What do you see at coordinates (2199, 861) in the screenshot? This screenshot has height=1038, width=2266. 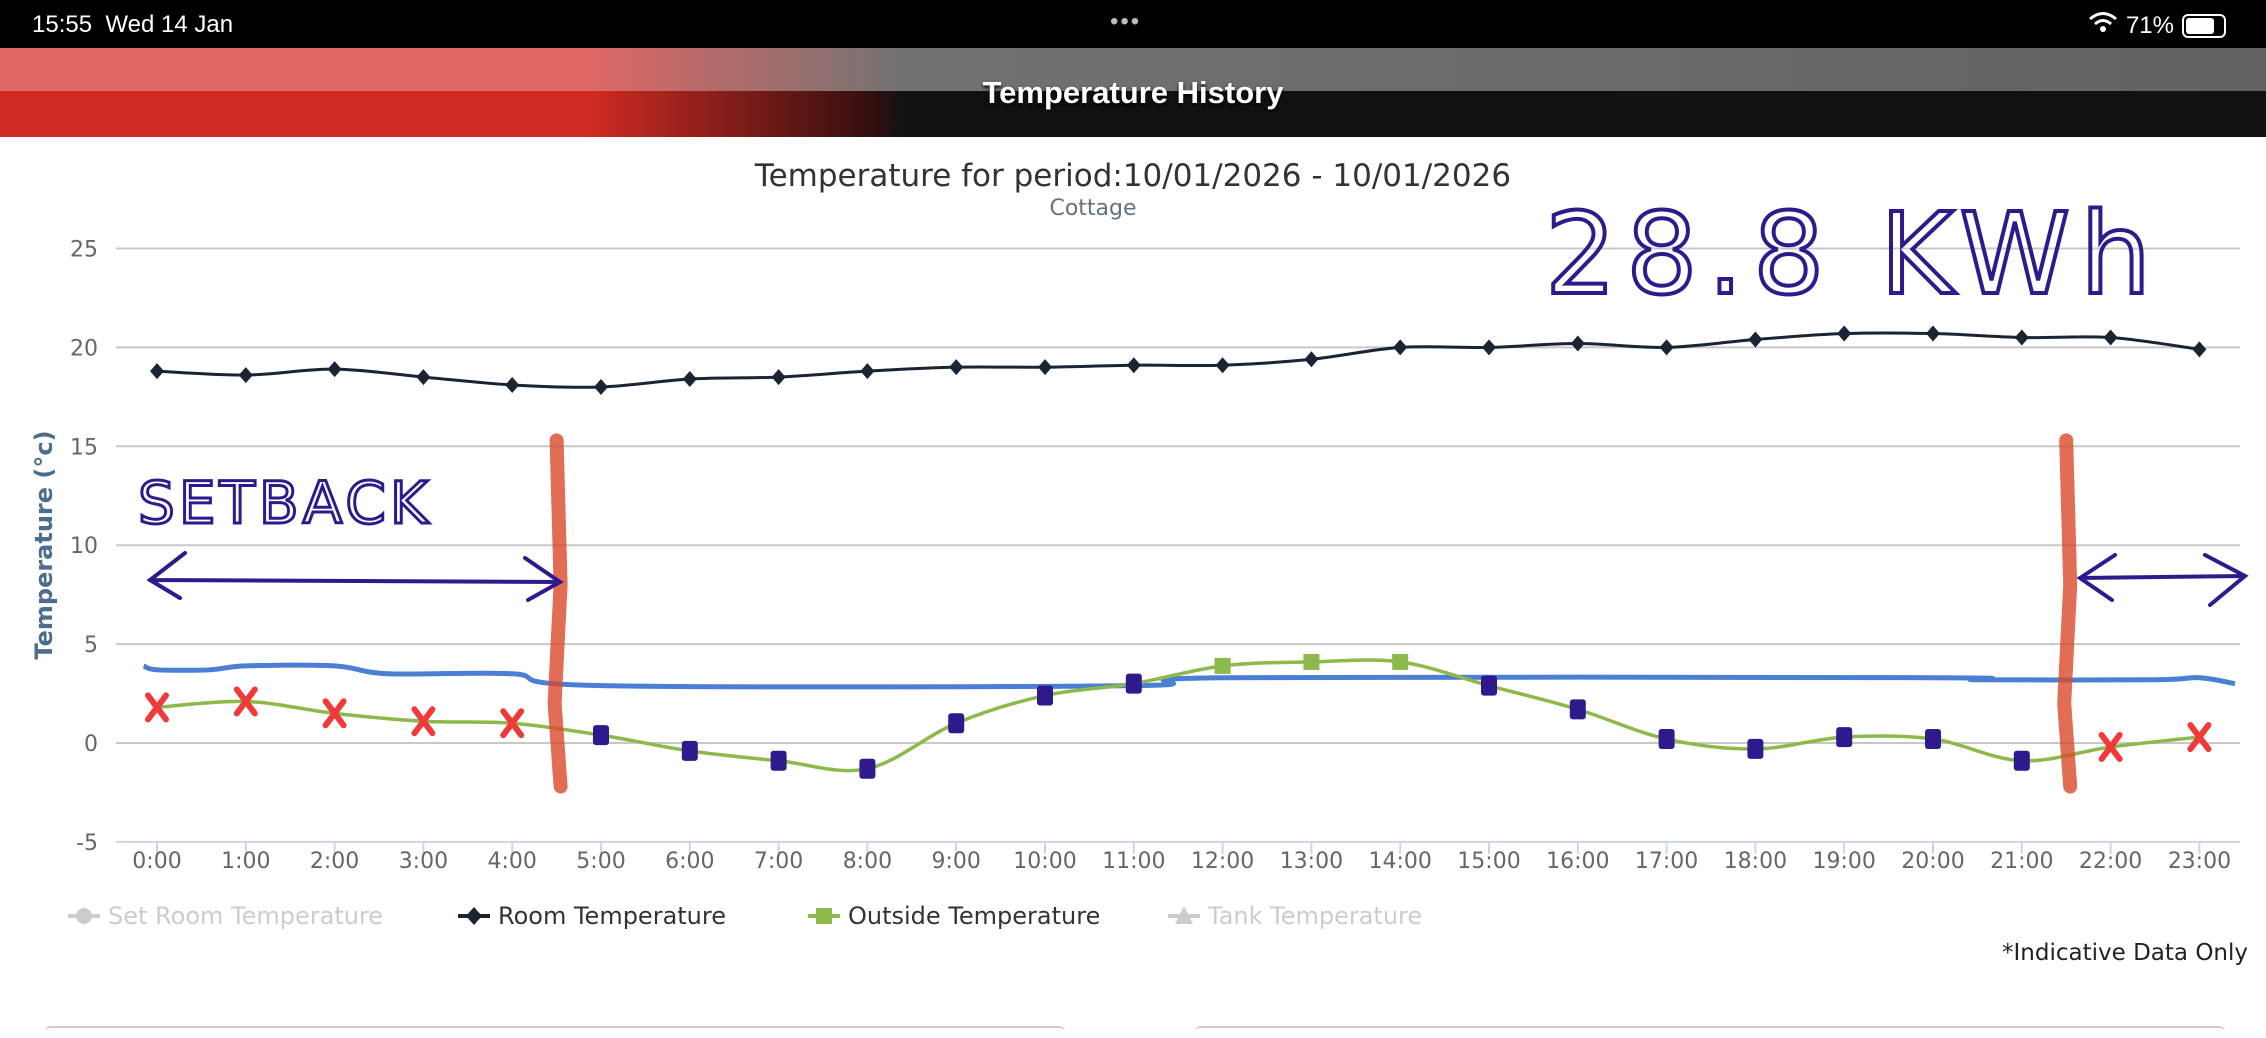 I see `x-tick-label: 23:00` at bounding box center [2199, 861].